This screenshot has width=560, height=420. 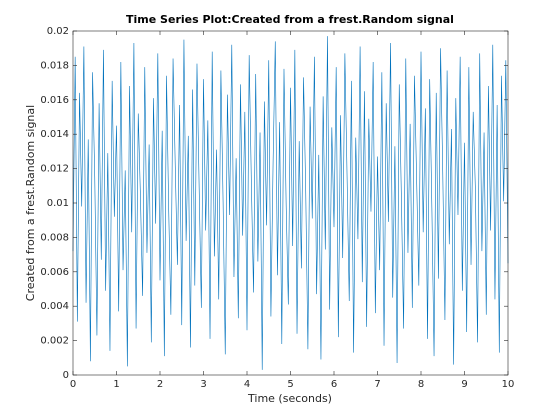 I want to click on y-tick-label: 0.012, so click(x=54, y=169).